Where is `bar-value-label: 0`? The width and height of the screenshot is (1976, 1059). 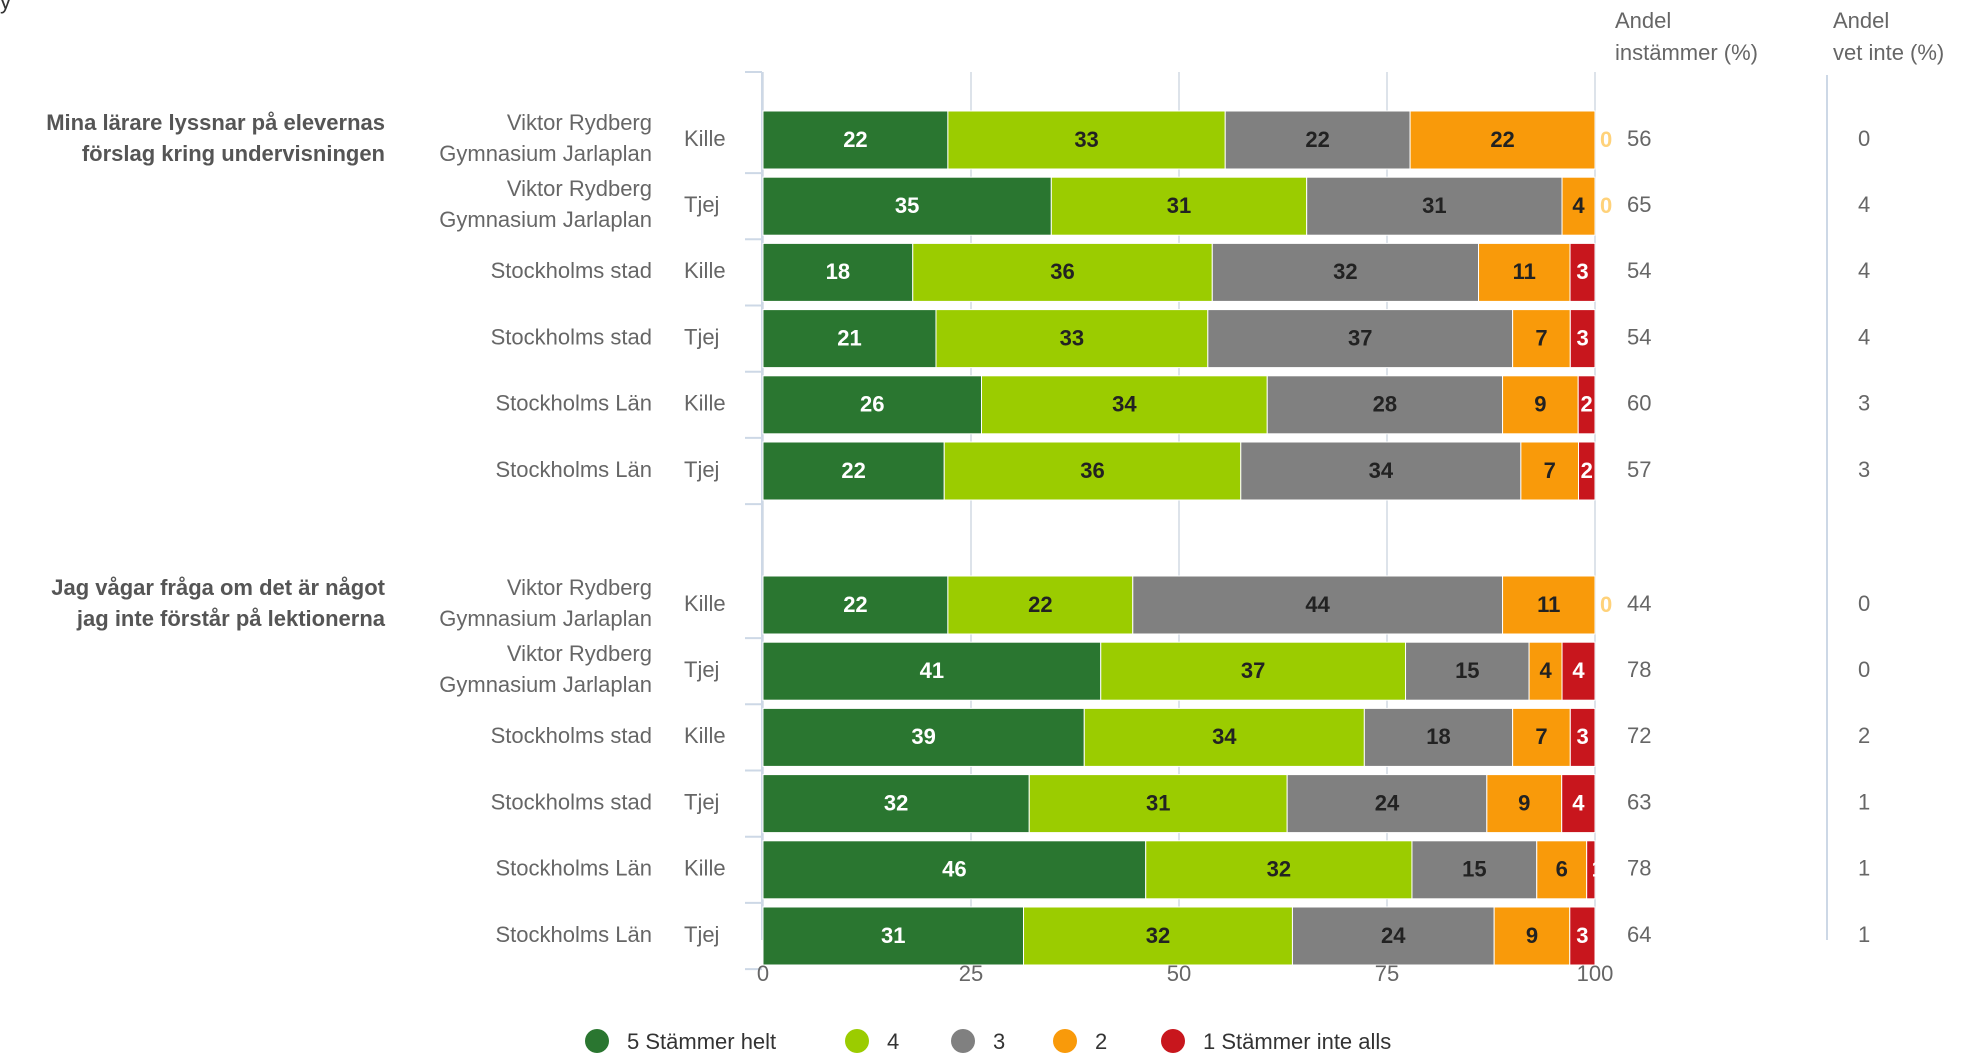
bar-value-label: 0 is located at coordinates (1606, 205).